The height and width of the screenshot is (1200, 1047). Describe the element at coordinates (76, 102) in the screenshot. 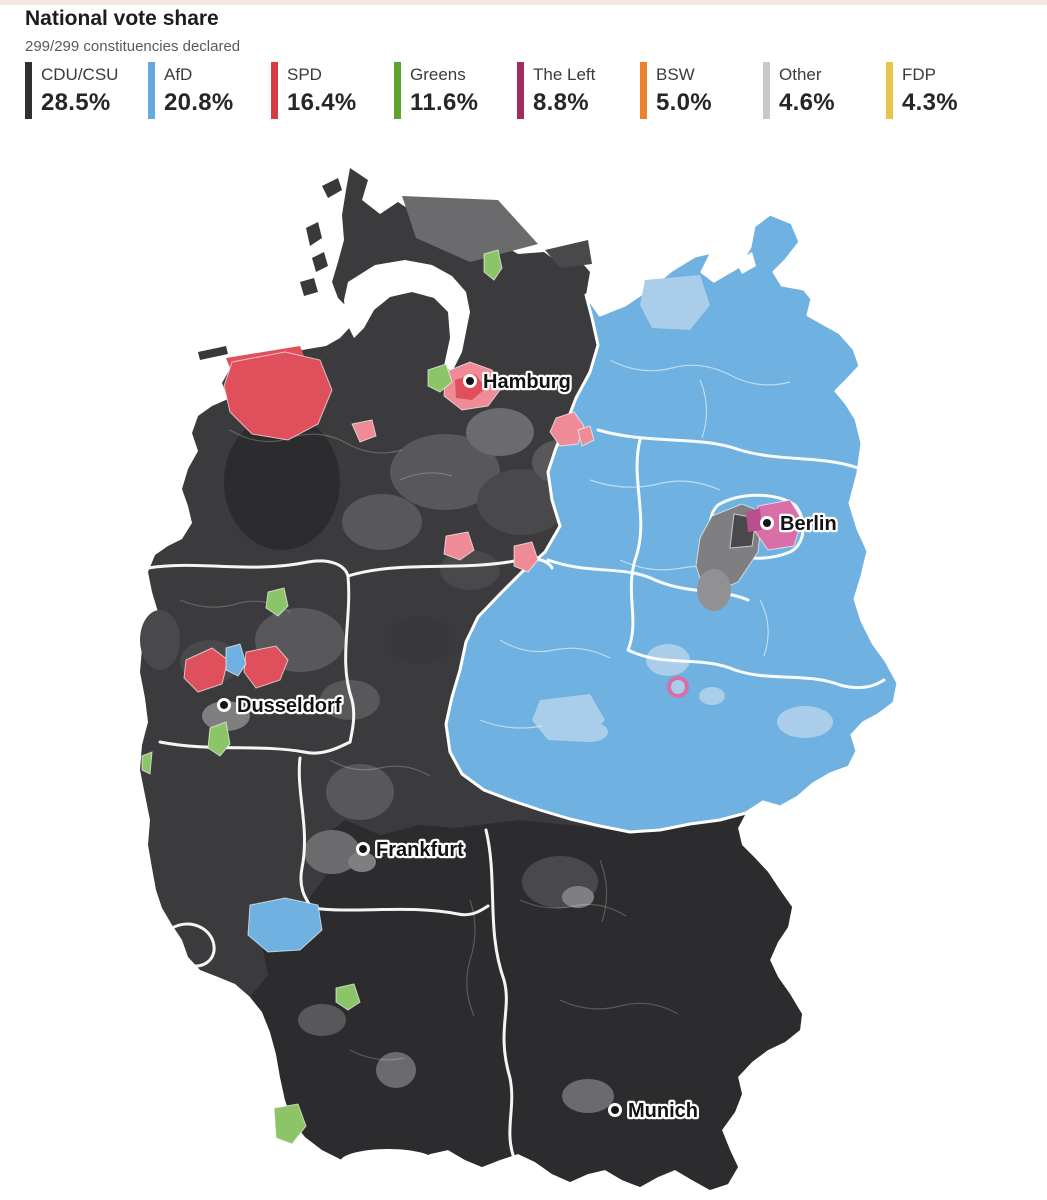

I see `party-share: 28.5%` at that location.